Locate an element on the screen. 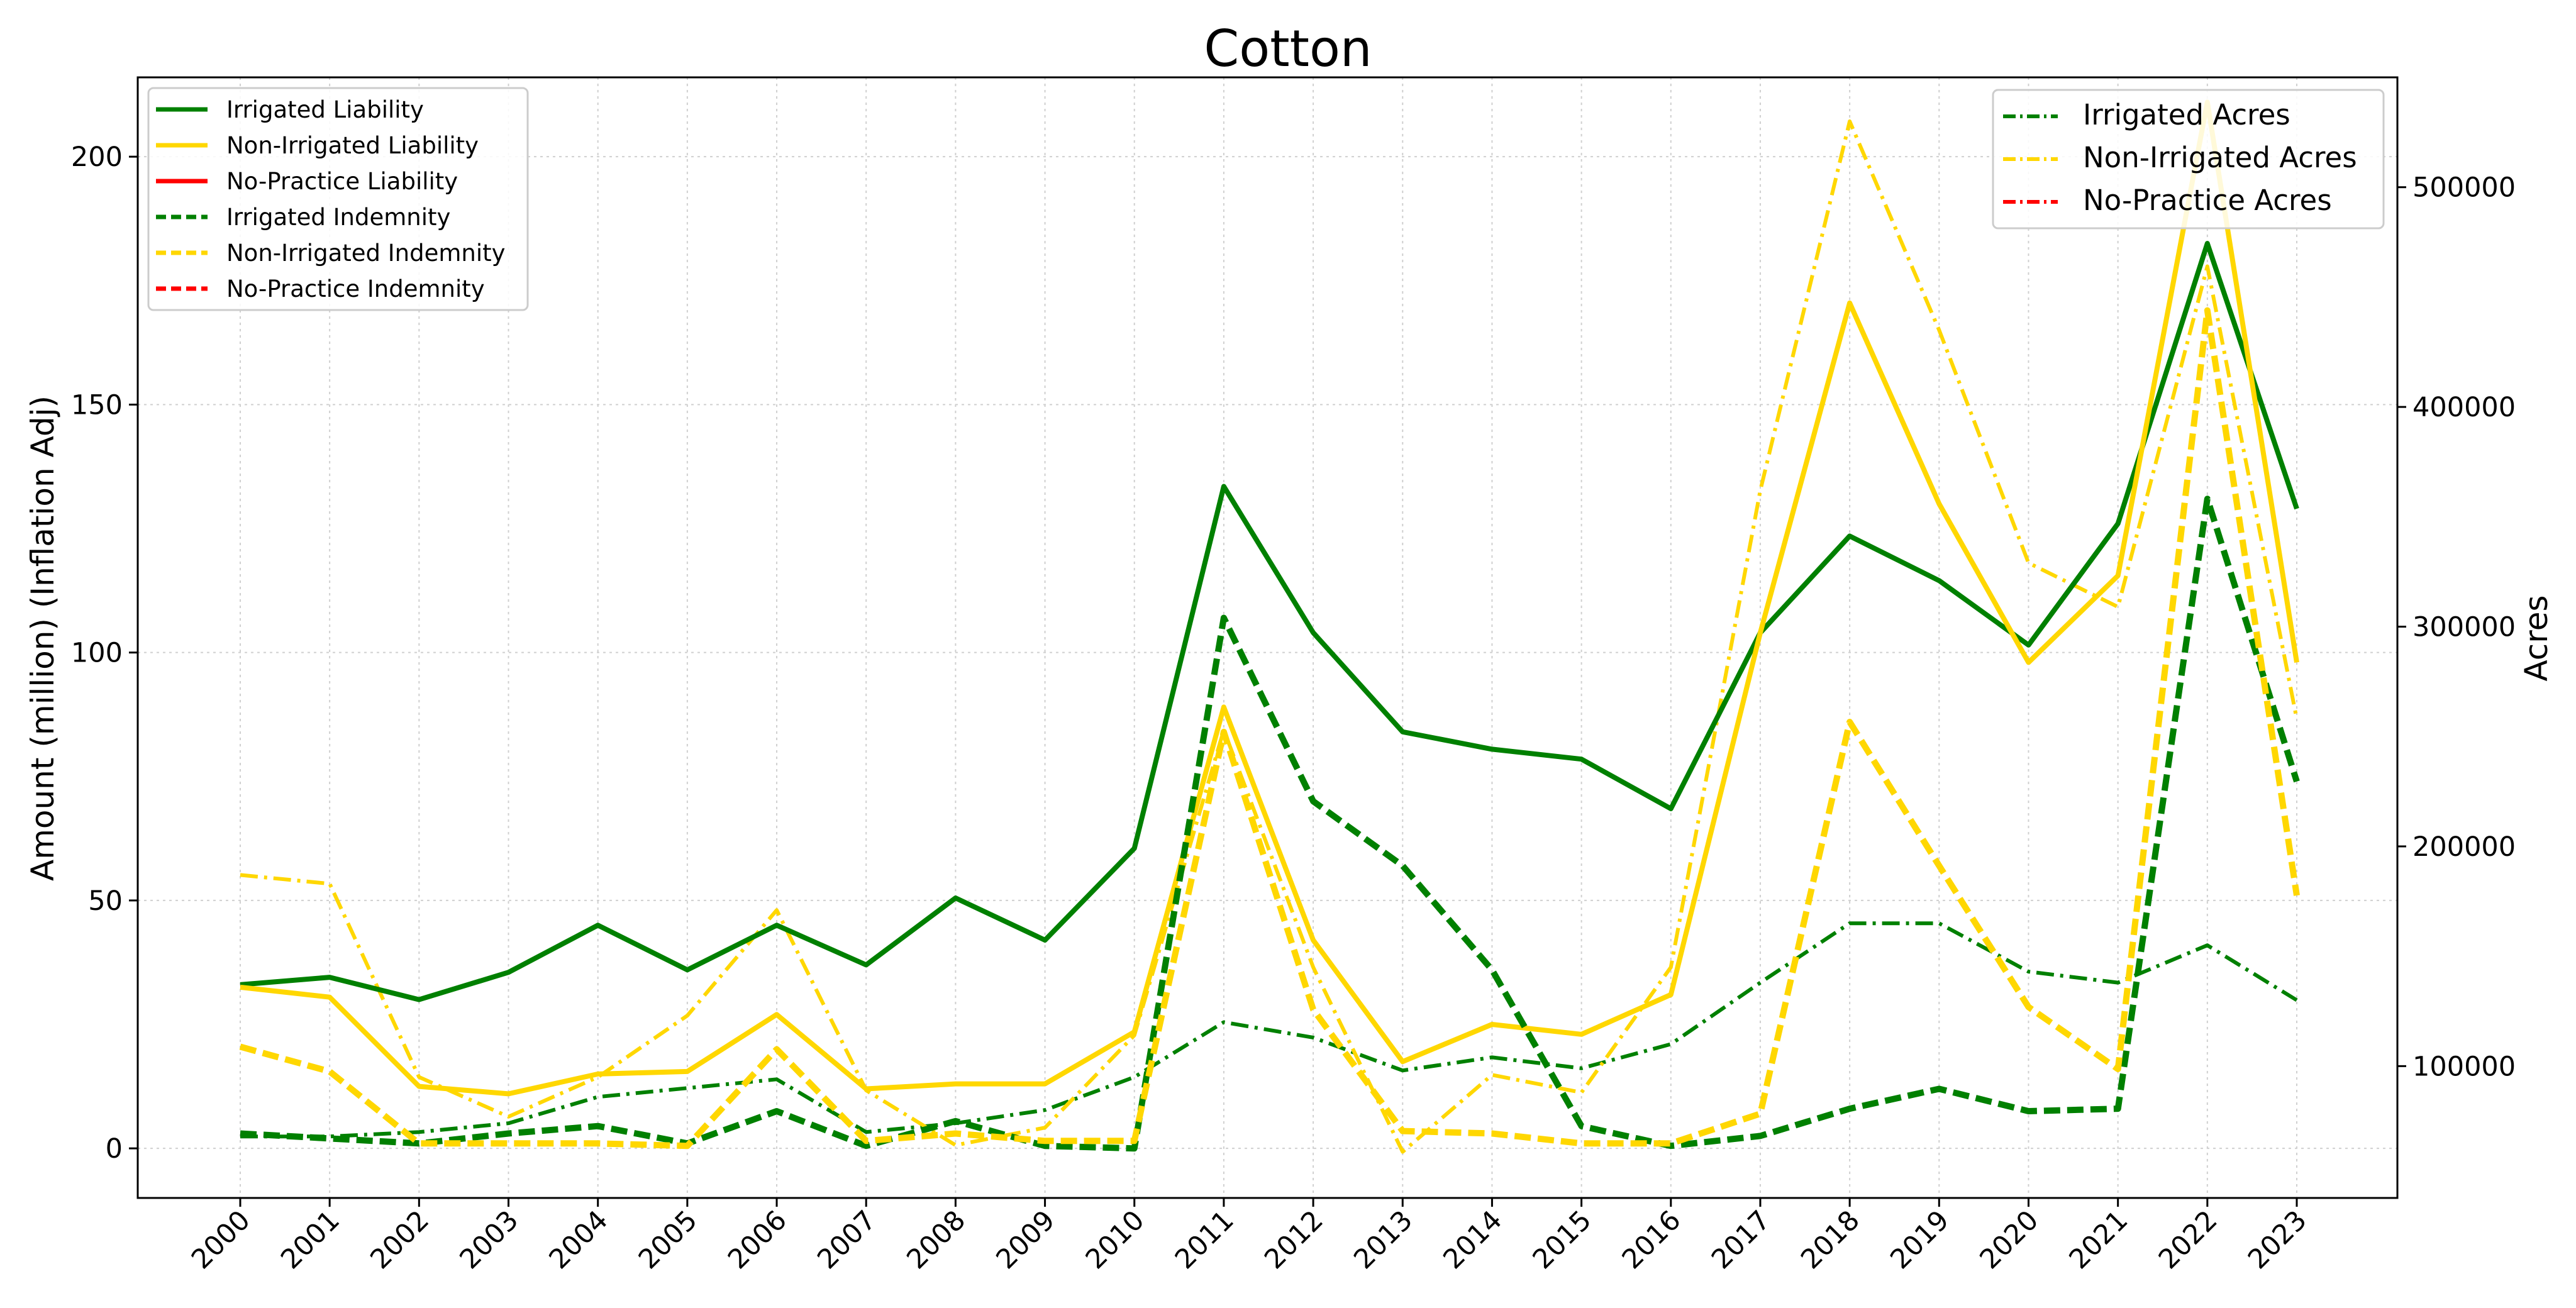 The width and height of the screenshot is (2576, 1308). legend-label: Irrigated Acres is located at coordinates (2186, 114).